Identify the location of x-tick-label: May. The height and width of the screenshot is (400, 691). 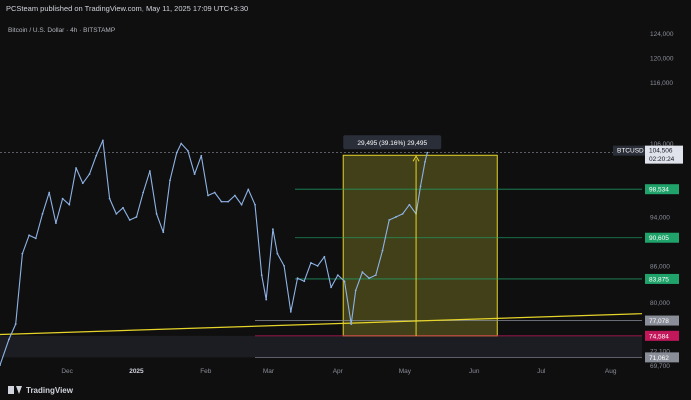
(405, 371).